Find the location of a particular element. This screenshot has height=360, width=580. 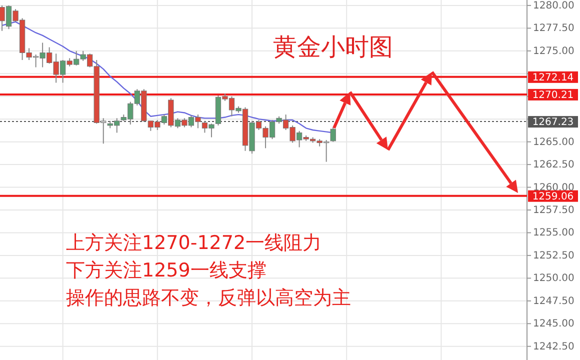

y-tick-label: 1262.50 is located at coordinates (553, 165).